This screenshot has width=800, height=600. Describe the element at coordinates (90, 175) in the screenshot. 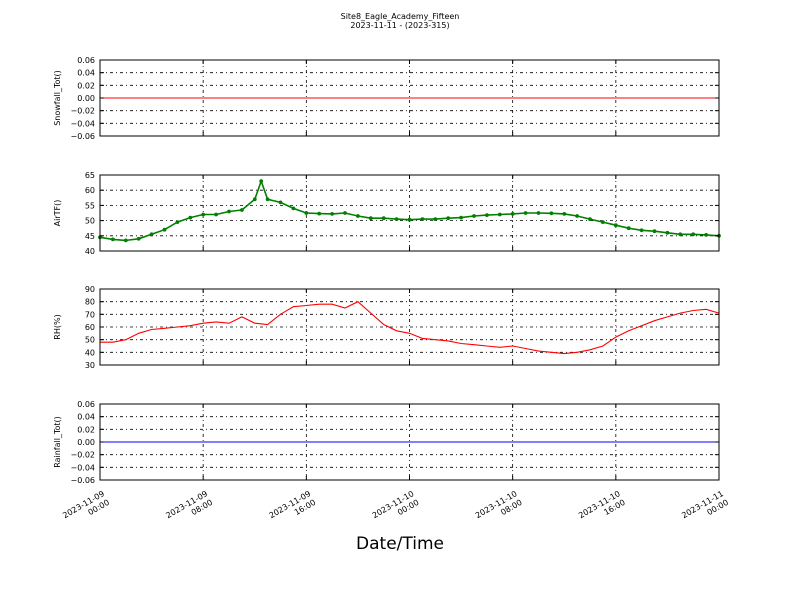

I see `y-tick-label: 65` at that location.